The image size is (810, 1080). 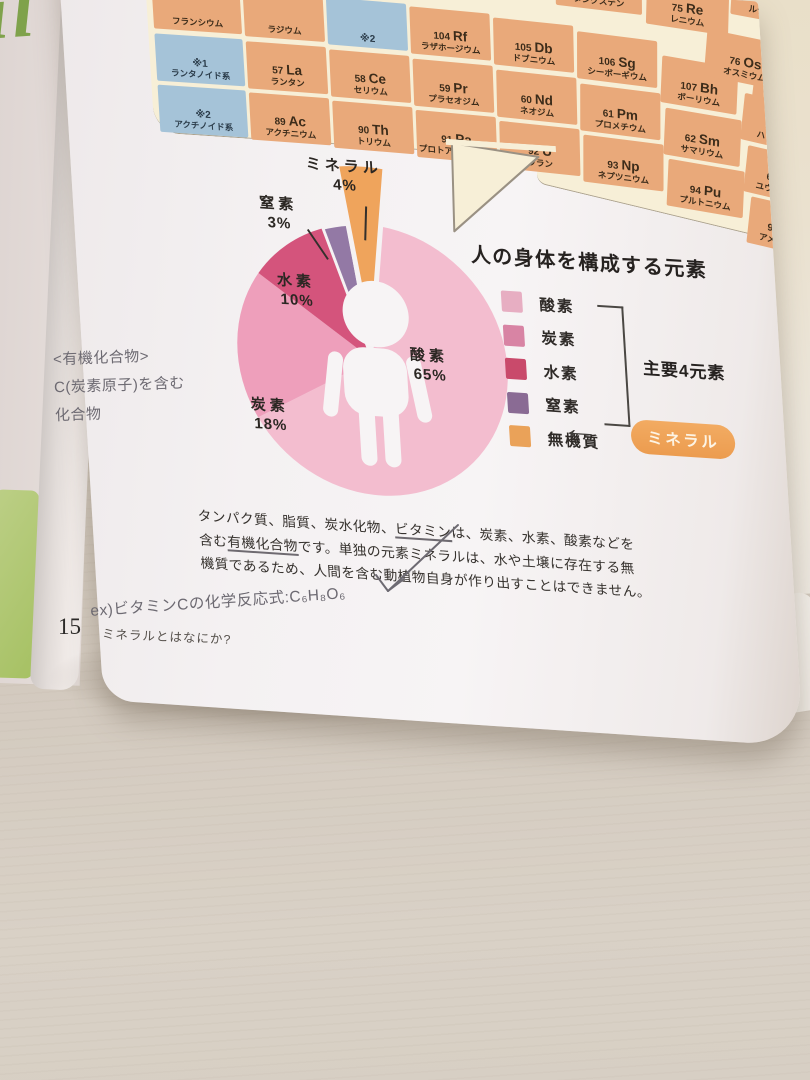 I want to click on major-elements-label: 主要4元素, so click(x=684, y=371).